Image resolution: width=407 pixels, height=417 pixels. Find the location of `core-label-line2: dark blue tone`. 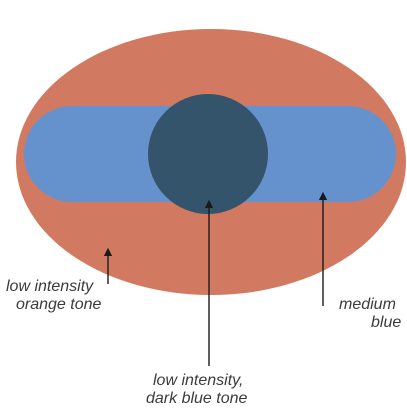

core-label-line2: dark blue tone is located at coordinates (197, 398).